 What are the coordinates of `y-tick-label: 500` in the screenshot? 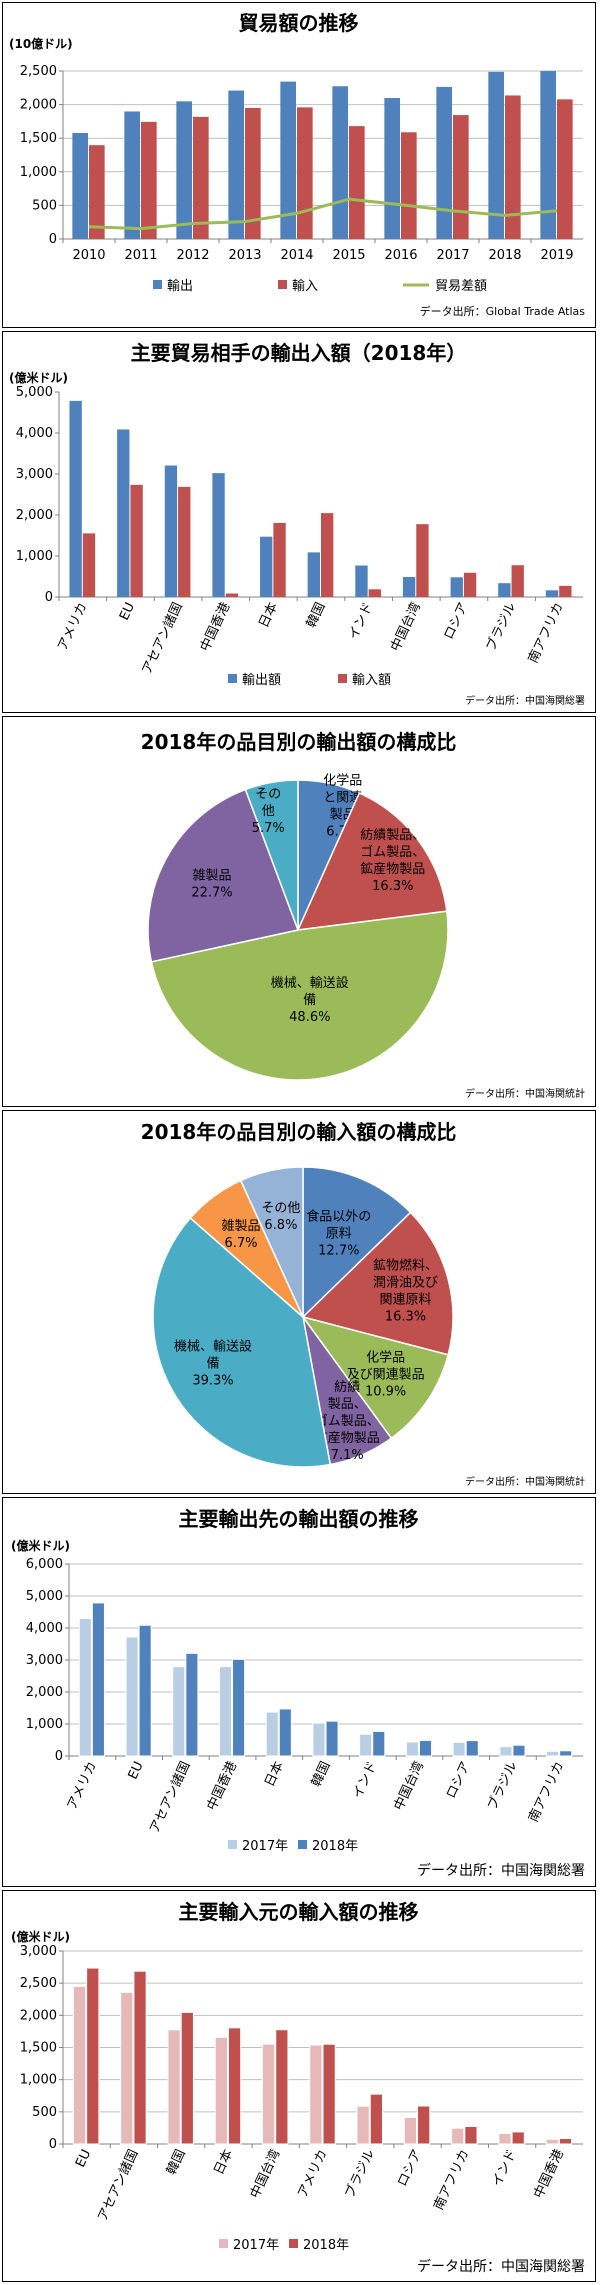 It's located at (44, 205).